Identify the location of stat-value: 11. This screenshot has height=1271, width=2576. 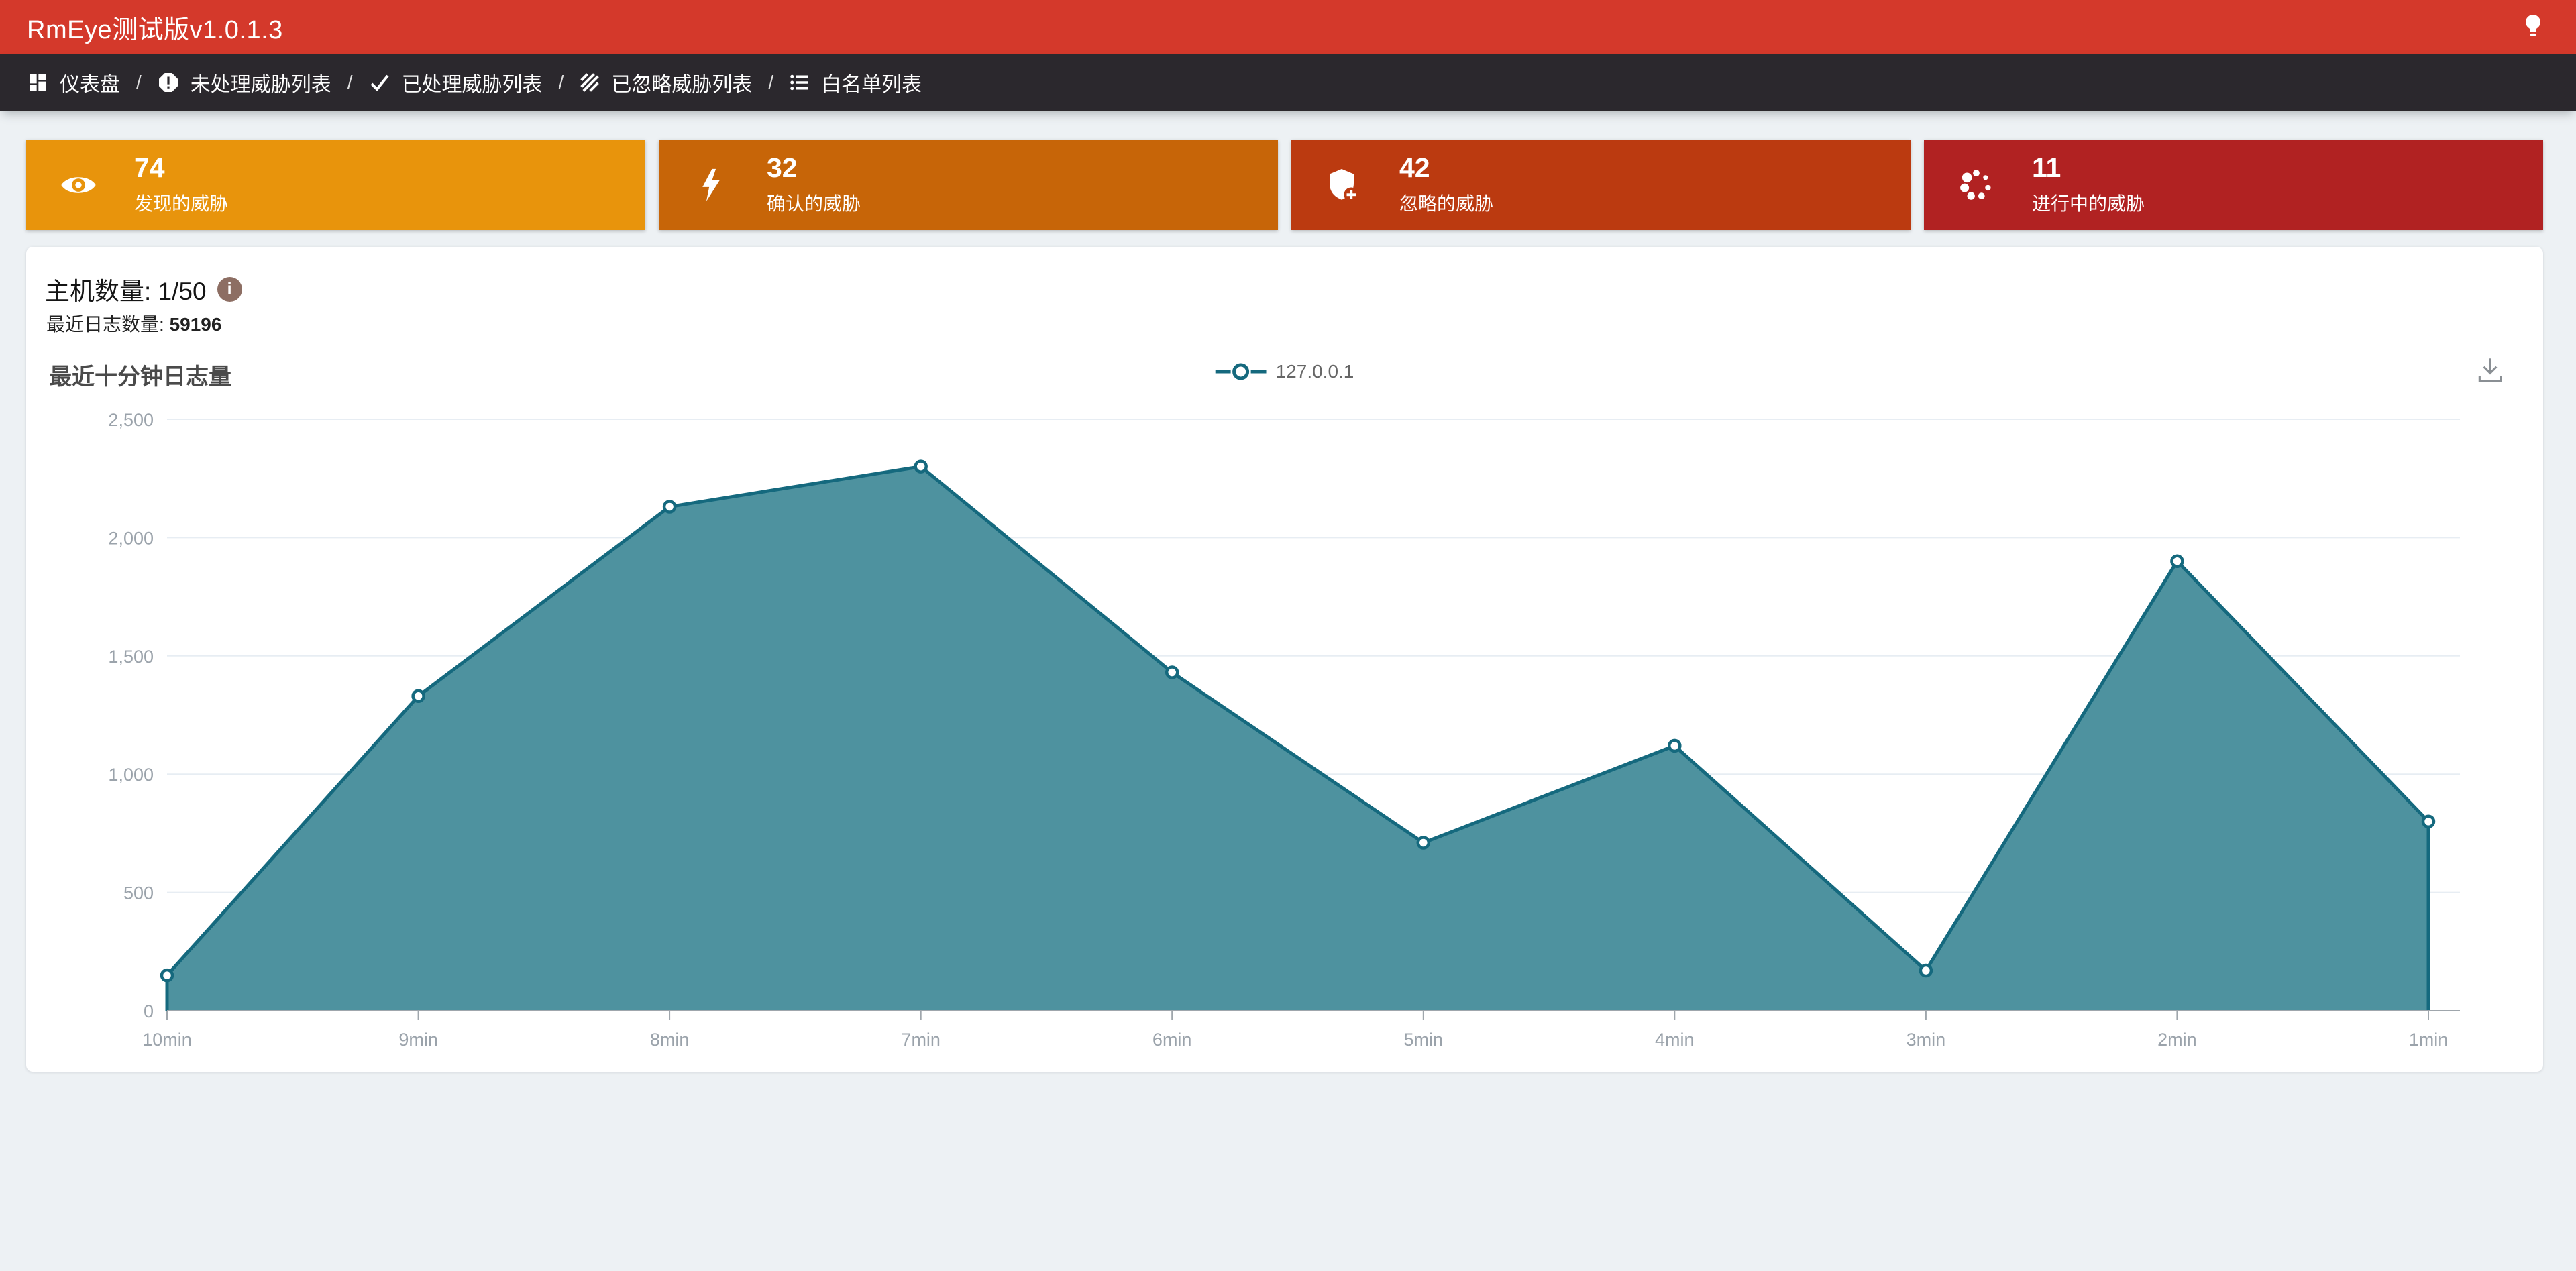
(2046, 167).